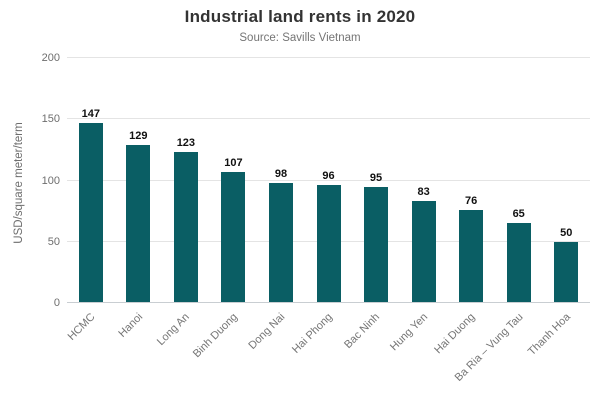 This screenshot has width=600, height=400. I want to click on bar-value-label: 65, so click(518, 214).